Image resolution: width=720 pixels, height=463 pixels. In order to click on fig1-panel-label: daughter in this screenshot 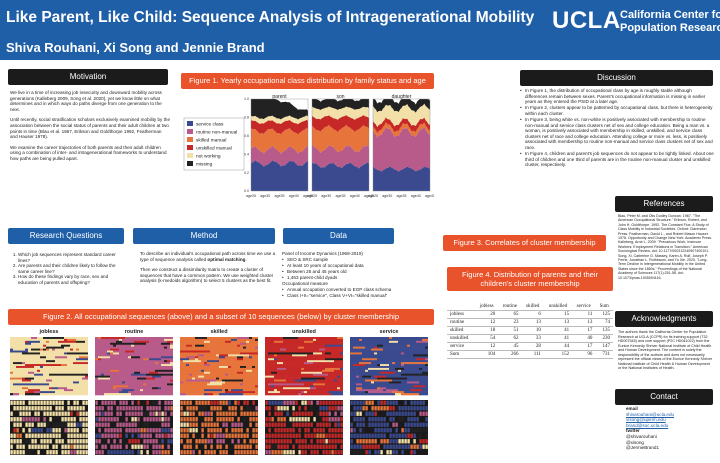, I will do `click(402, 97)`.